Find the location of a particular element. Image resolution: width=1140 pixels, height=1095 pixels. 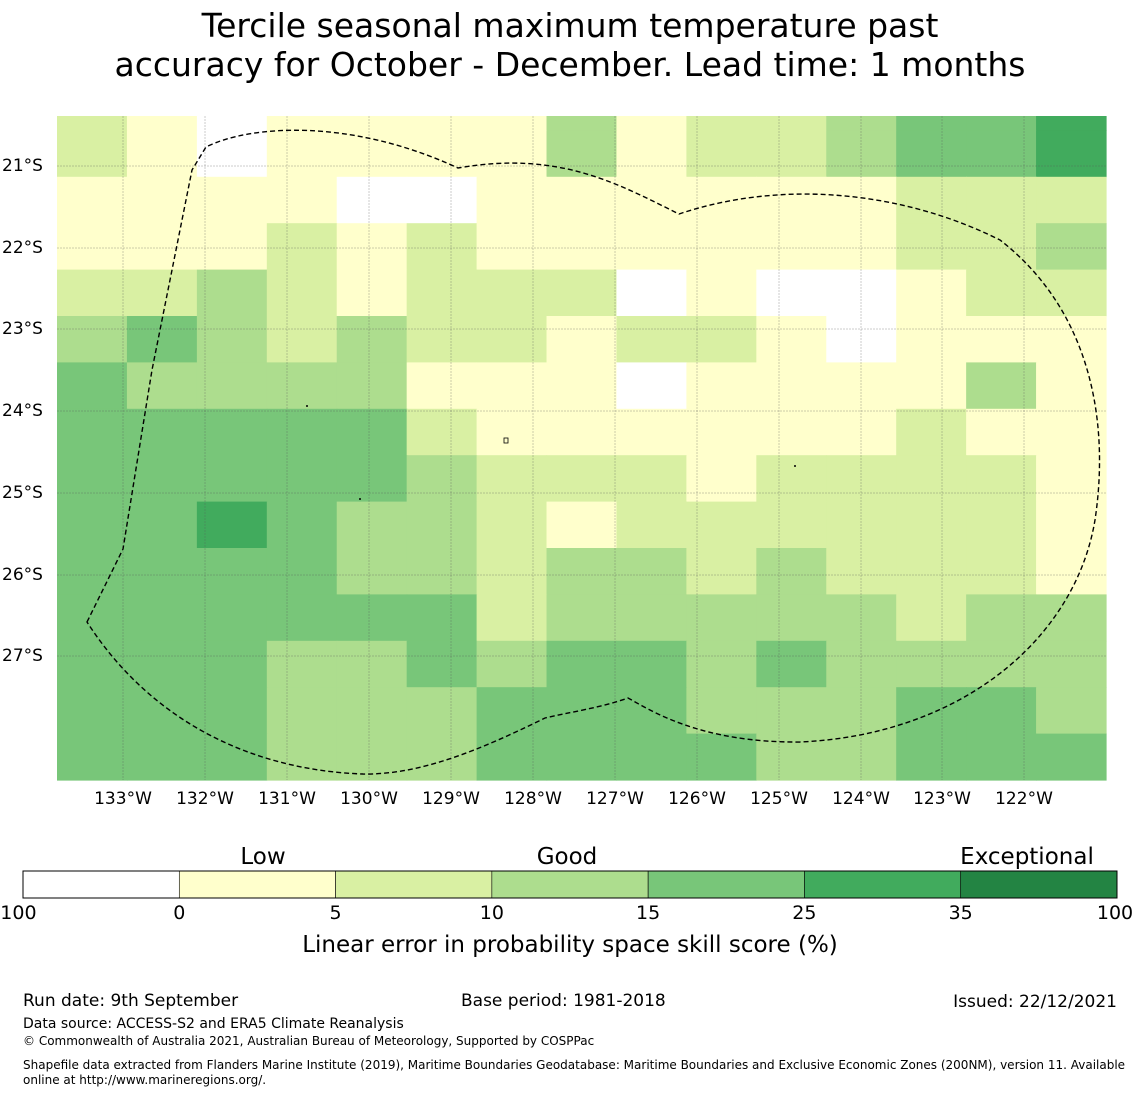

longitude-tick-label: 132°W is located at coordinates (205, 799).